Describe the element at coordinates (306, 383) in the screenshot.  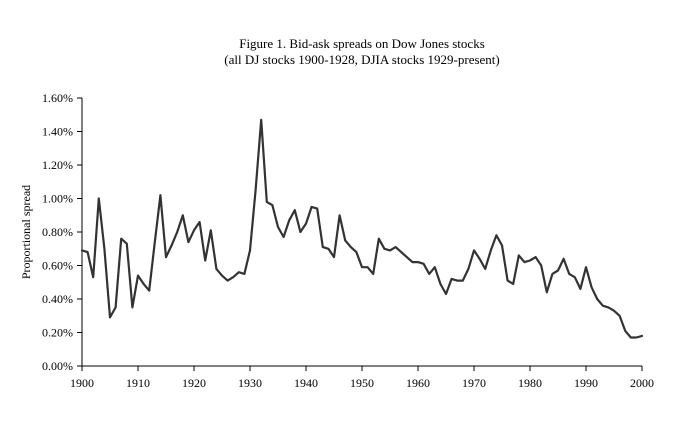
I see `x-tick-label: 1940` at that location.